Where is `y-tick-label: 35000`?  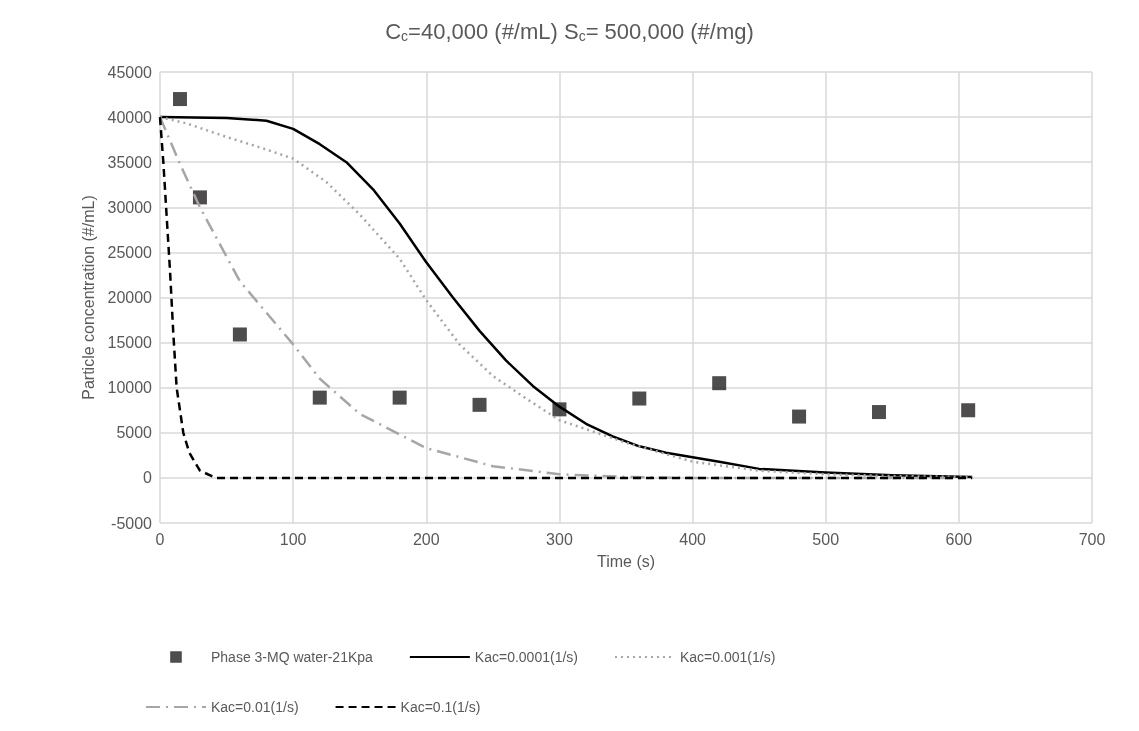 y-tick-label: 35000 is located at coordinates (130, 162).